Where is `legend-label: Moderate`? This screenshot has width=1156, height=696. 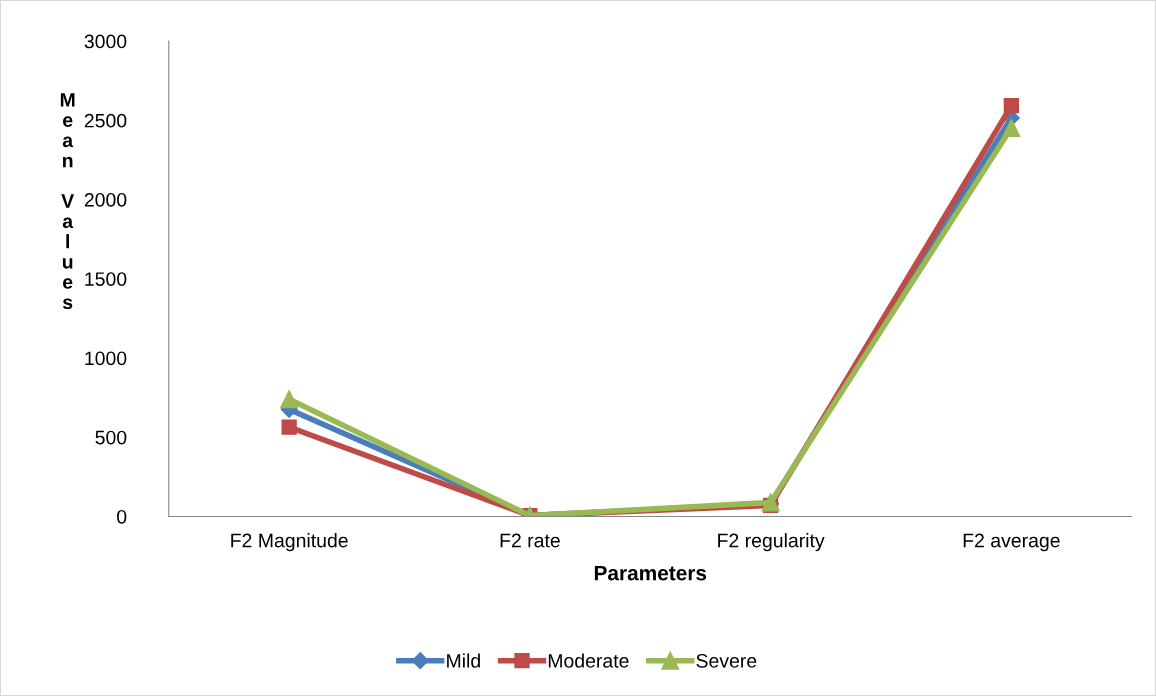 legend-label: Moderate is located at coordinates (588, 660).